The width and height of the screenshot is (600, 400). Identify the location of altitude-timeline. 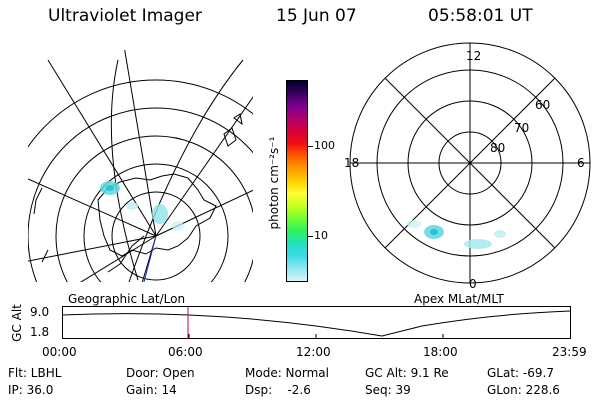
(316, 322).